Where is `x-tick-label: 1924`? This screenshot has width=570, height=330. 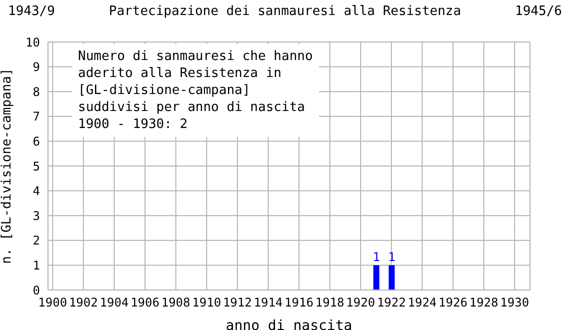
x-tick-label: 1924 is located at coordinates (422, 303).